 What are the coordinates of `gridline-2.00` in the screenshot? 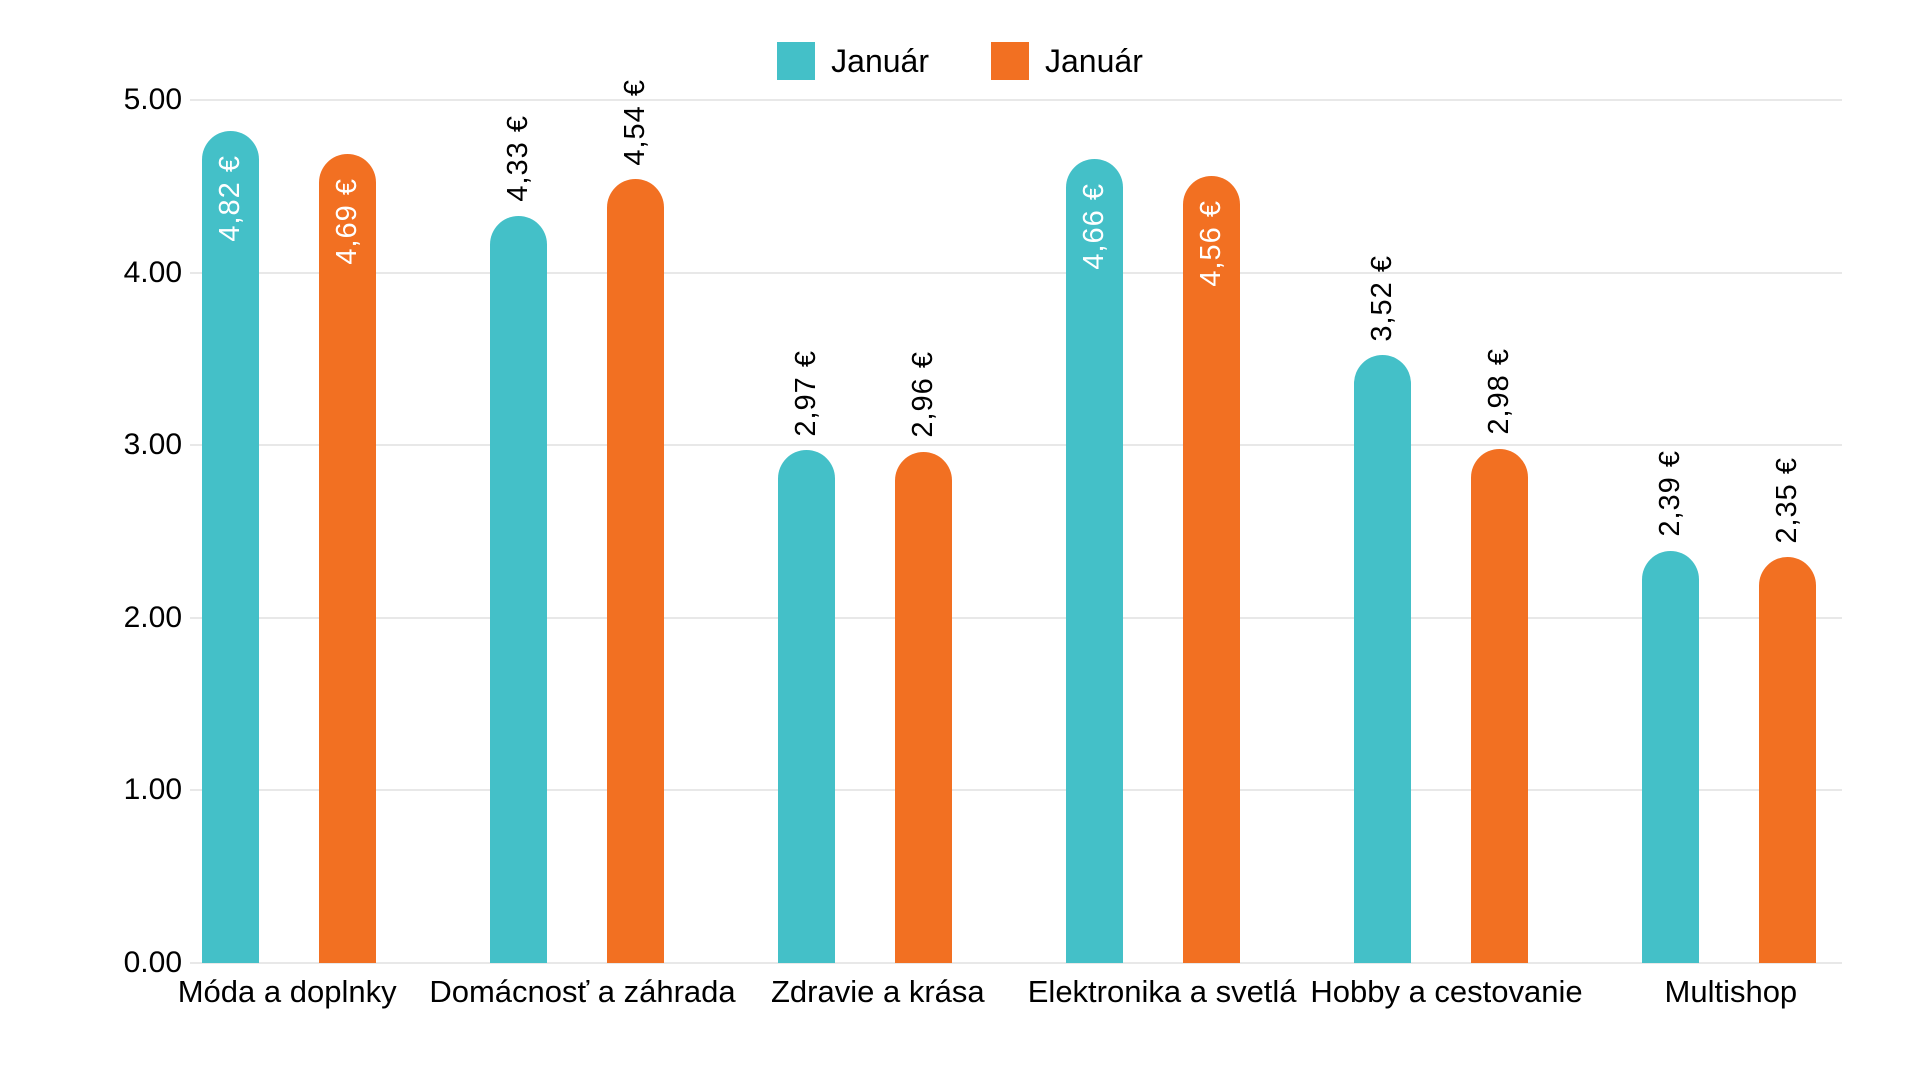 It's located at (1016, 617).